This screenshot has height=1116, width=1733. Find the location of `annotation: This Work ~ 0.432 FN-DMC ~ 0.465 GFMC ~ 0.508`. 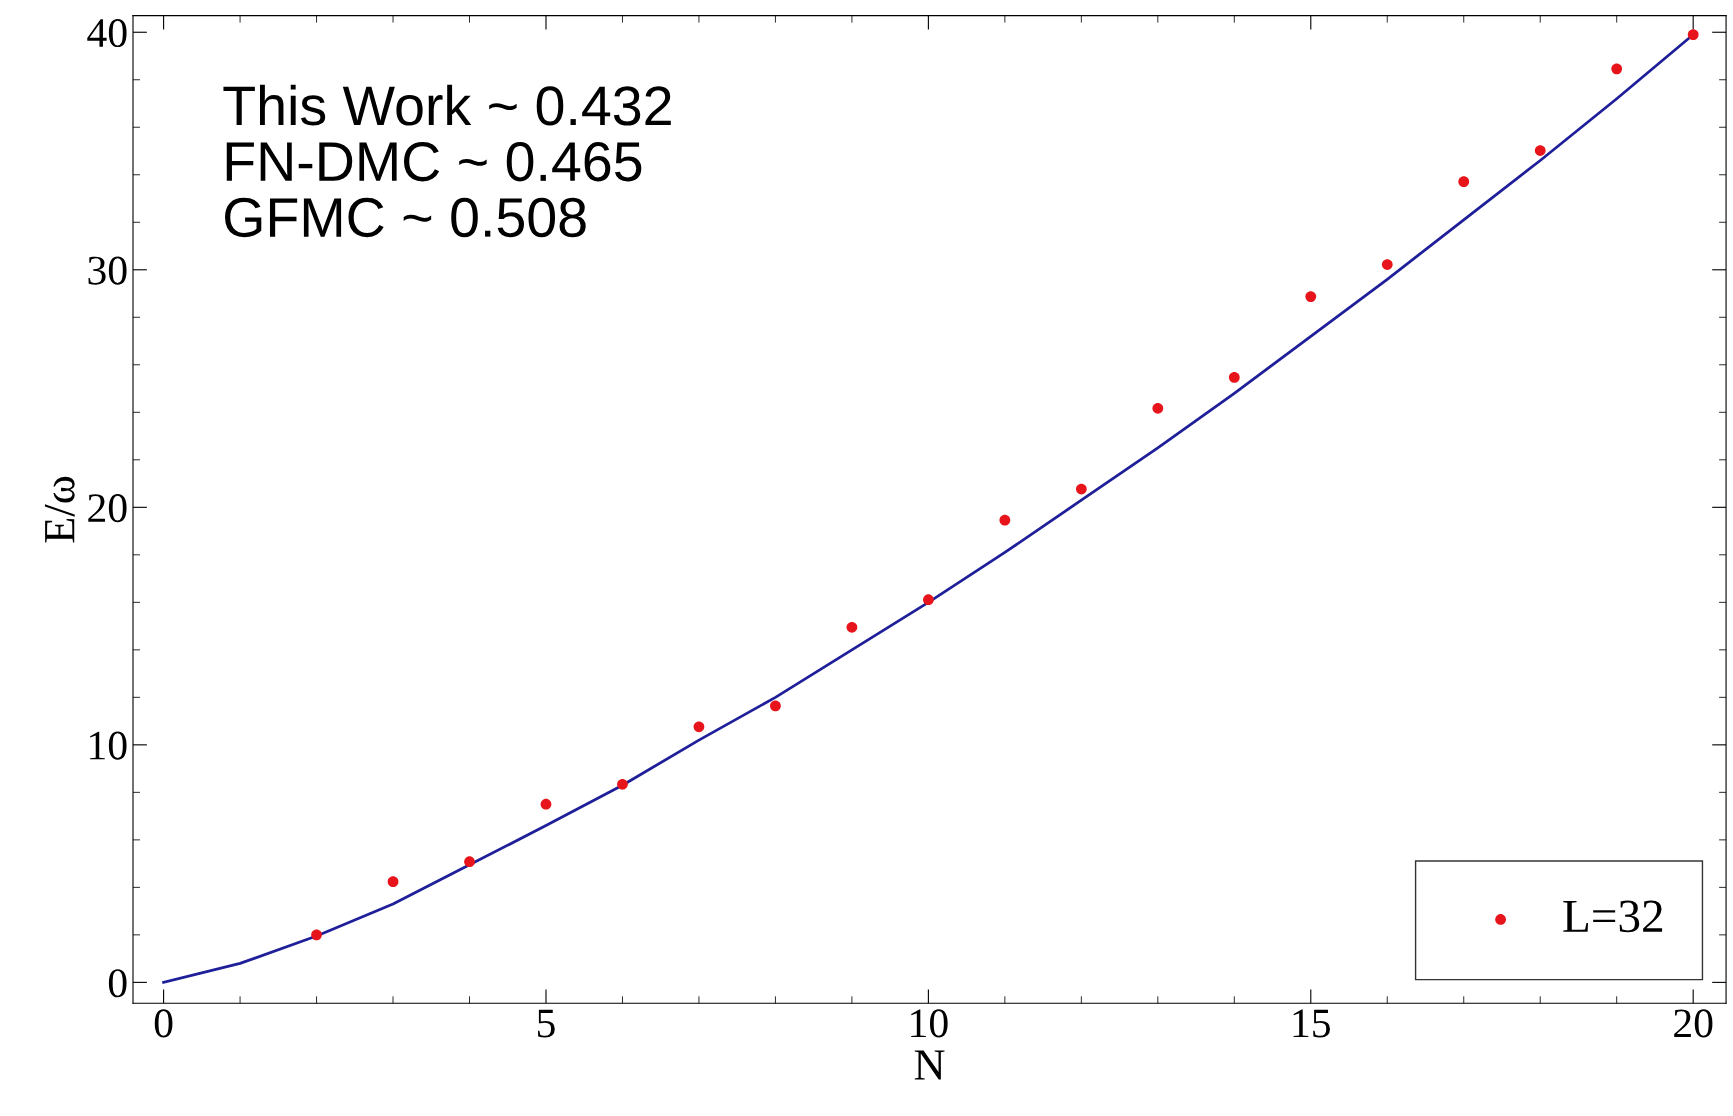

annotation: This Work ~ 0.432 FN-DMC ~ 0.465 GFMC ~ 0.508 is located at coordinates (447, 161).